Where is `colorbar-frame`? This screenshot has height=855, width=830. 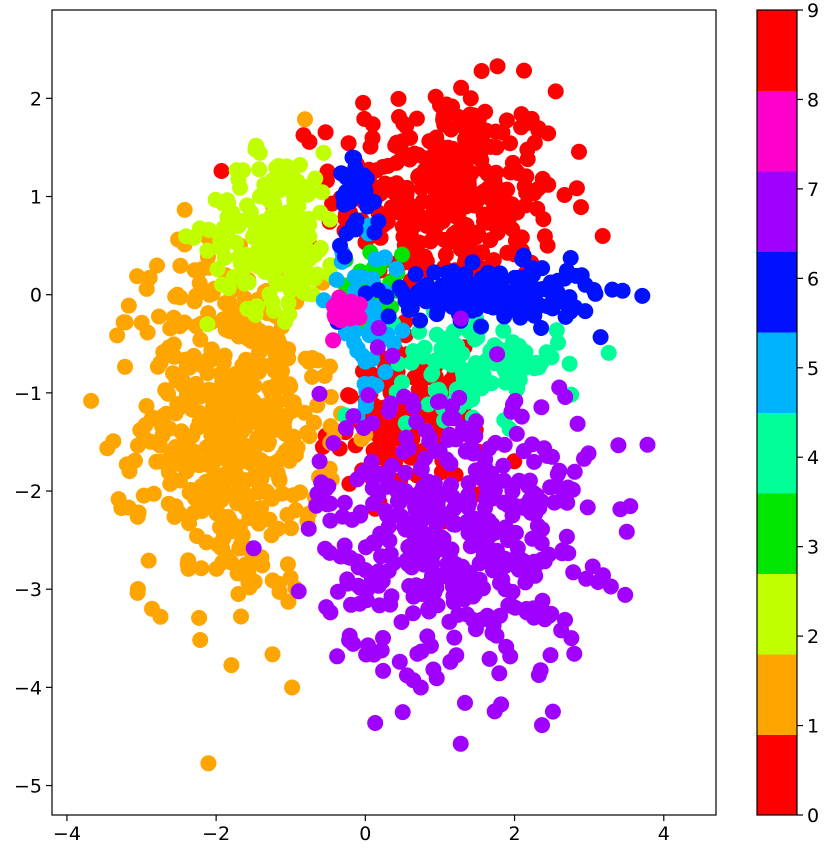 colorbar-frame is located at coordinates (777, 412).